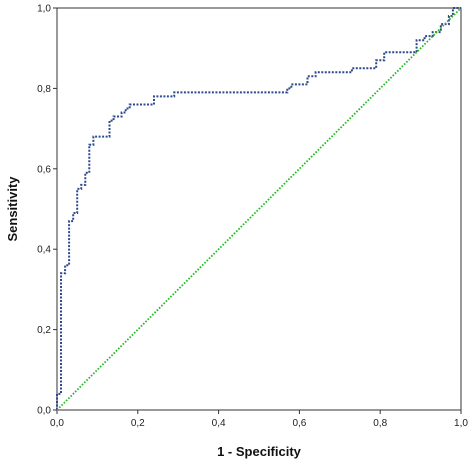  What do you see at coordinates (44, 169) in the screenshot?
I see `y-tick-label: 0,6` at bounding box center [44, 169].